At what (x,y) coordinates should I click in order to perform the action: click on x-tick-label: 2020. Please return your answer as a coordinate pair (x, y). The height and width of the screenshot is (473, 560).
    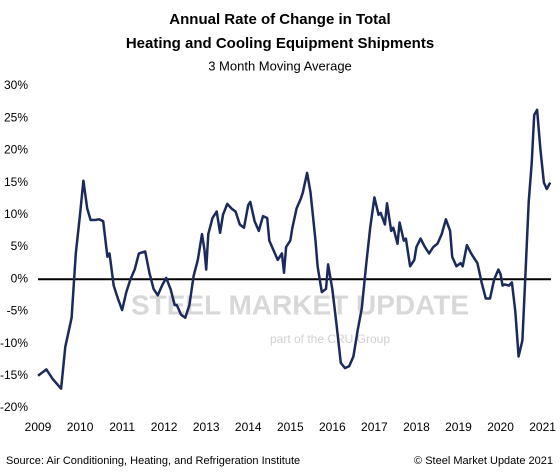
    Looking at the image, I should click on (500, 427).